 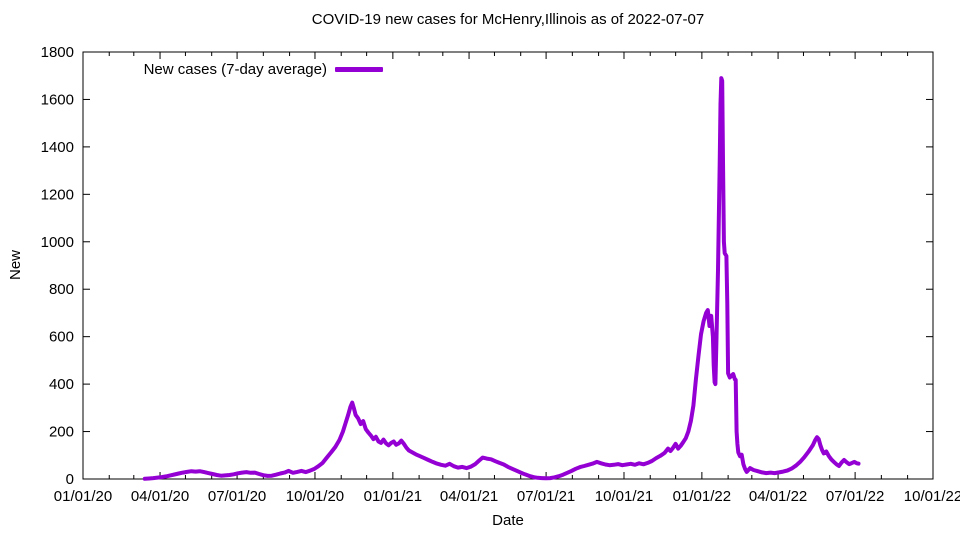 I want to click on x-tick-label: 01/01/20, so click(x=83, y=496).